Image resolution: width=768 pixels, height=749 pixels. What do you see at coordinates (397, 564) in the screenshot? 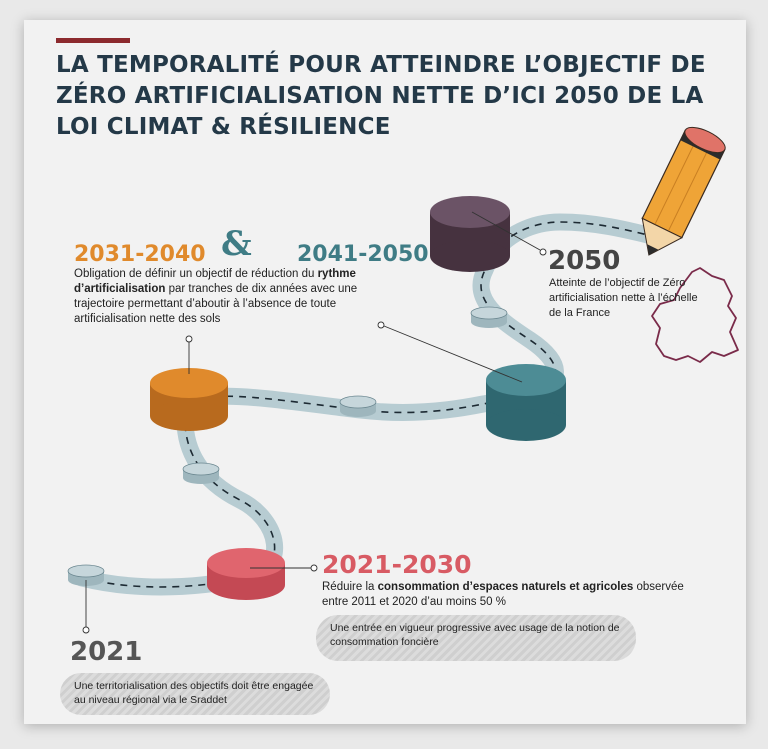
I see `year-2021-2030: 2021-2030` at bounding box center [397, 564].